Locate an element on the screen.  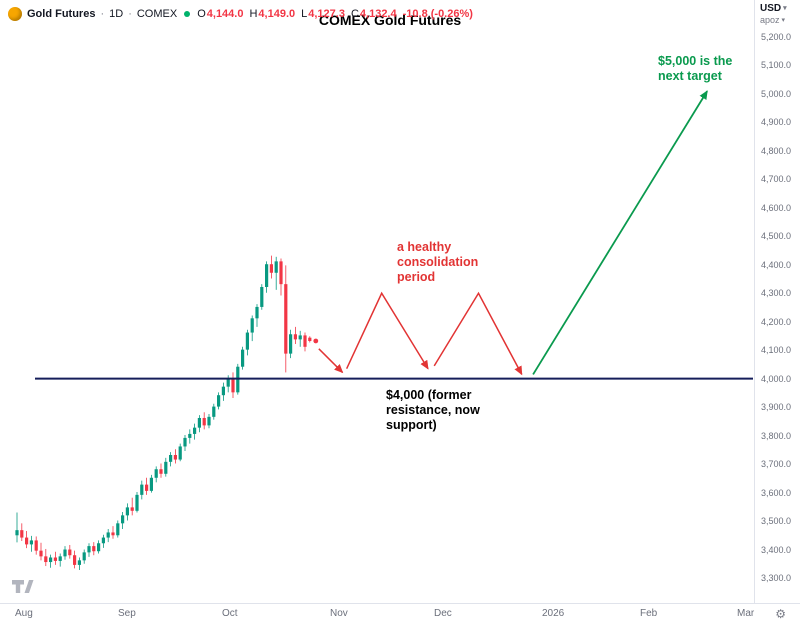
open-label: O is located at coordinates (201, 14).